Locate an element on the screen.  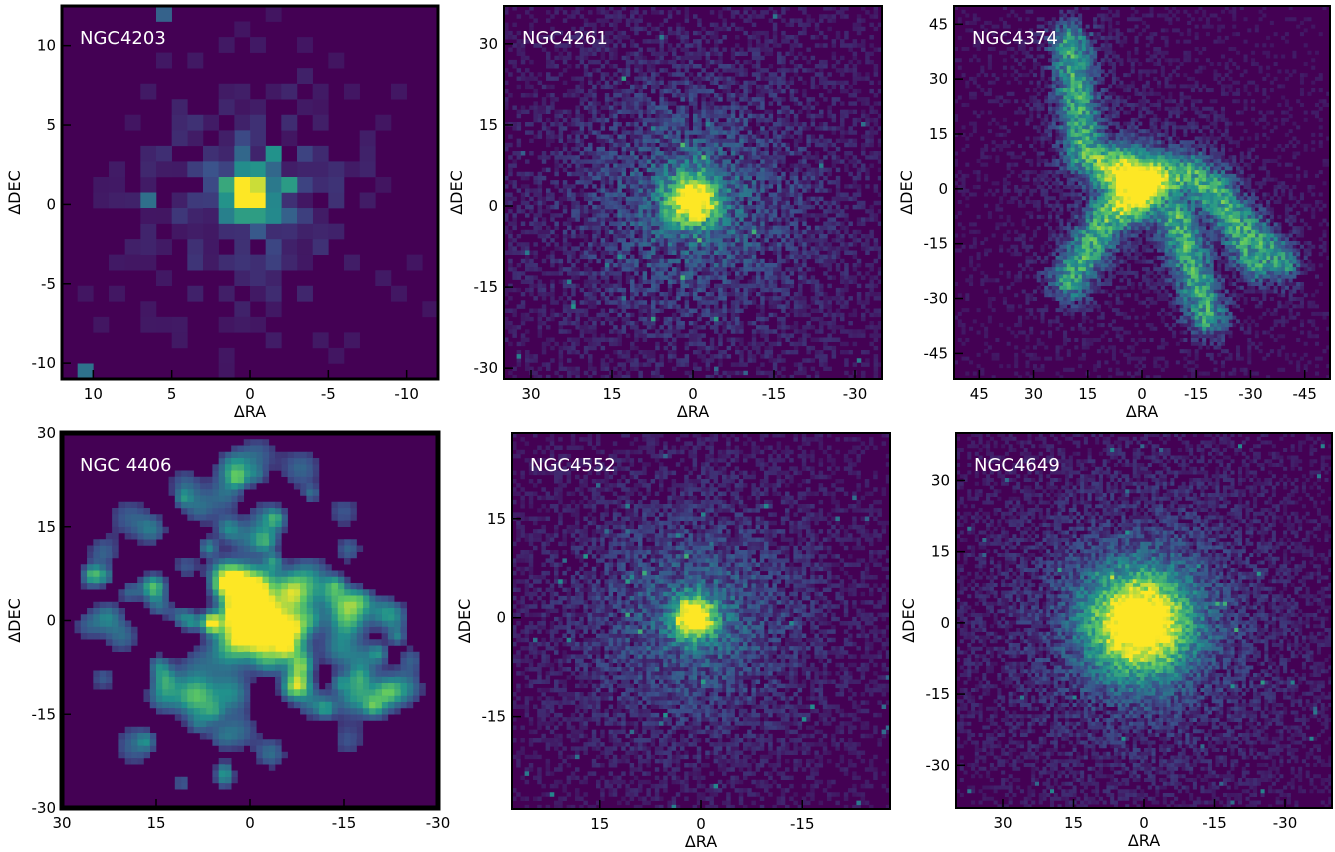
x-tick-label: -10 is located at coordinates (406, 394).